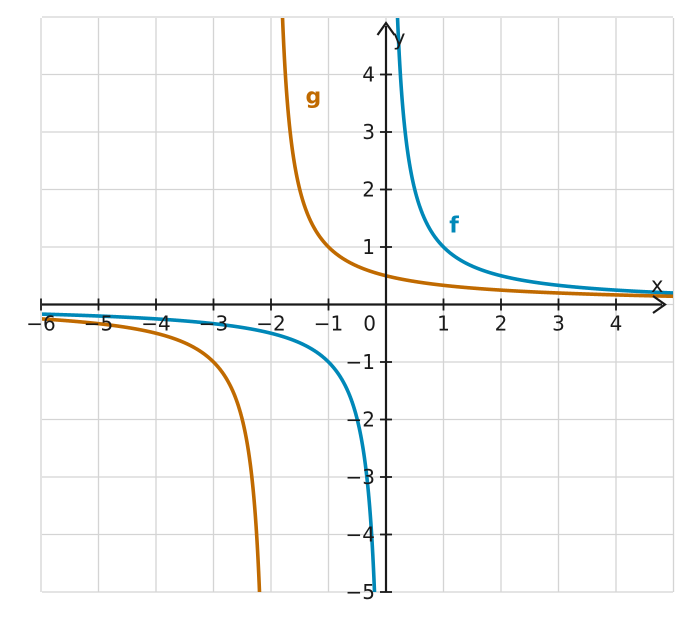 The height and width of the screenshot is (620, 691). What do you see at coordinates (360, 592) in the screenshot?
I see `y-tick-label: −5` at bounding box center [360, 592].